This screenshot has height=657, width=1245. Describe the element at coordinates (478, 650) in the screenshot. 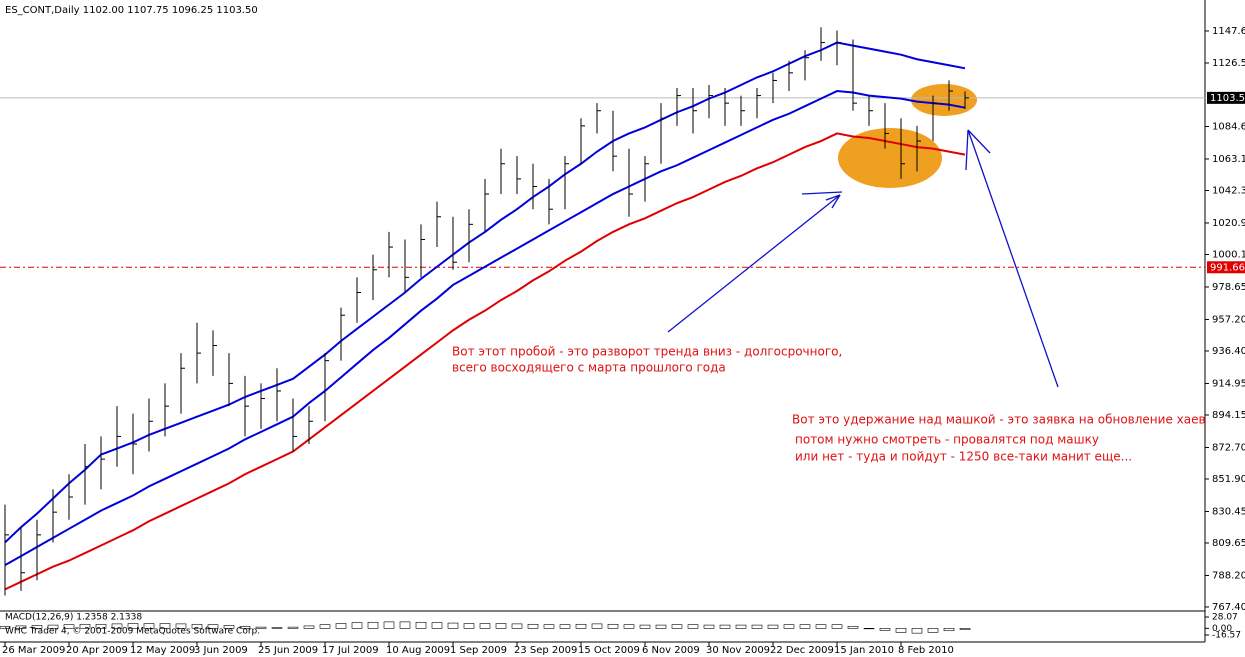

I see `x-tick-label: 1 Sep 2009` at that location.